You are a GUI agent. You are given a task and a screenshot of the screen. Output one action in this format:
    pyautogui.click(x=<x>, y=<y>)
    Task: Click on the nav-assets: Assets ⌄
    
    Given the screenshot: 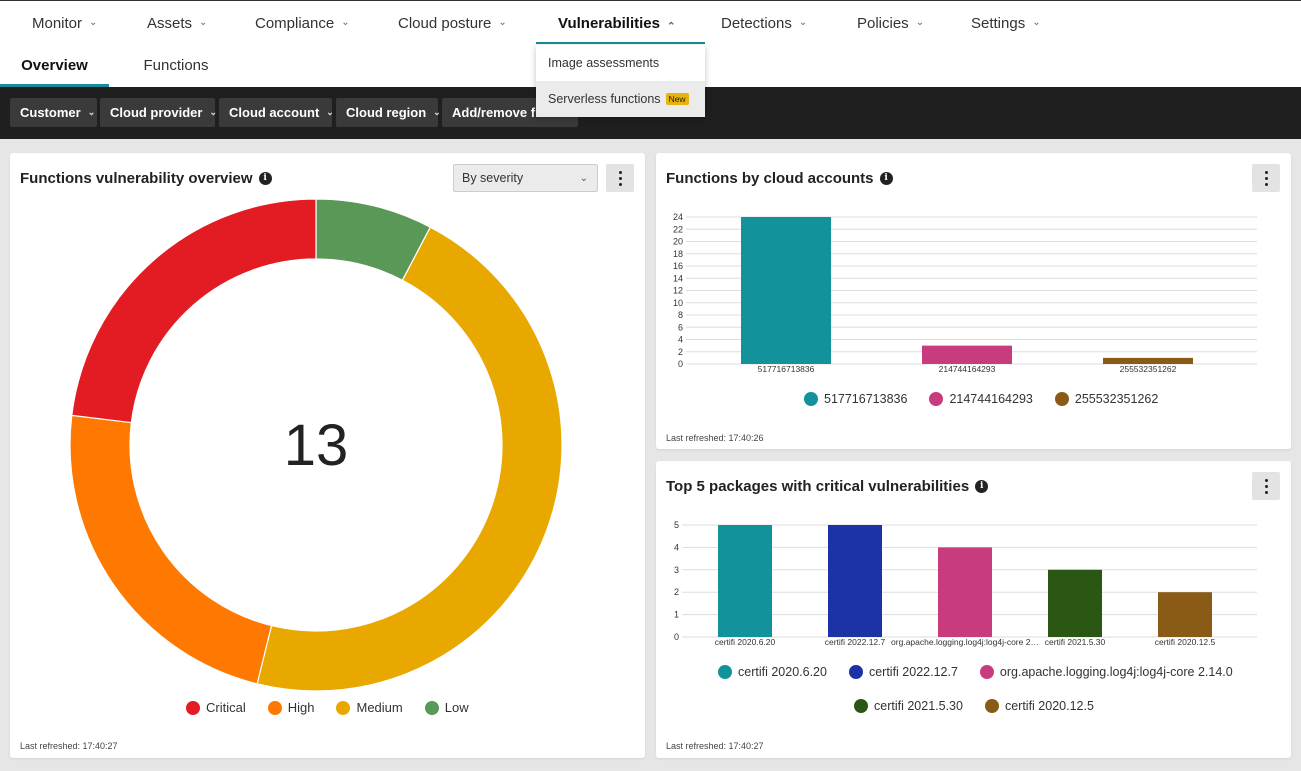 What is the action you would take?
    pyautogui.click(x=177, y=23)
    